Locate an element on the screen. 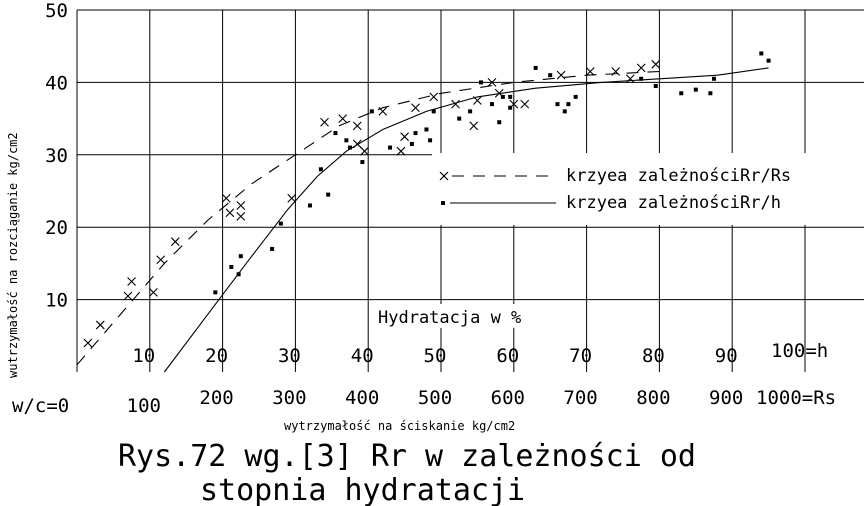  rs-tick-label: 900 is located at coordinates (726, 398).